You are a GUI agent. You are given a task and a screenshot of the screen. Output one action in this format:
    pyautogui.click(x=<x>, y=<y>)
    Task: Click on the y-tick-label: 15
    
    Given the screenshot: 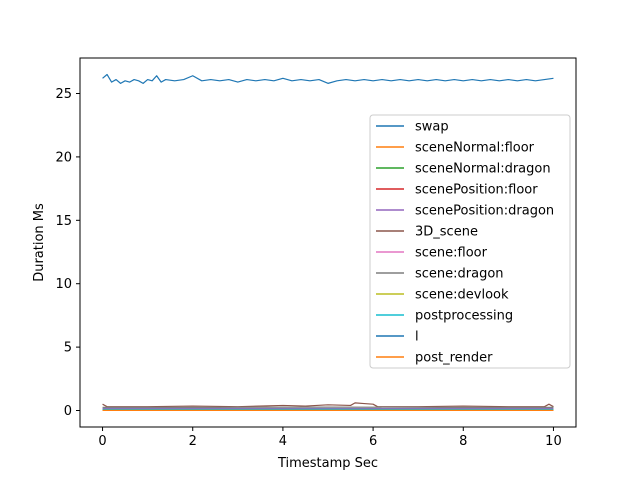 What is the action you would take?
    pyautogui.click(x=63, y=221)
    